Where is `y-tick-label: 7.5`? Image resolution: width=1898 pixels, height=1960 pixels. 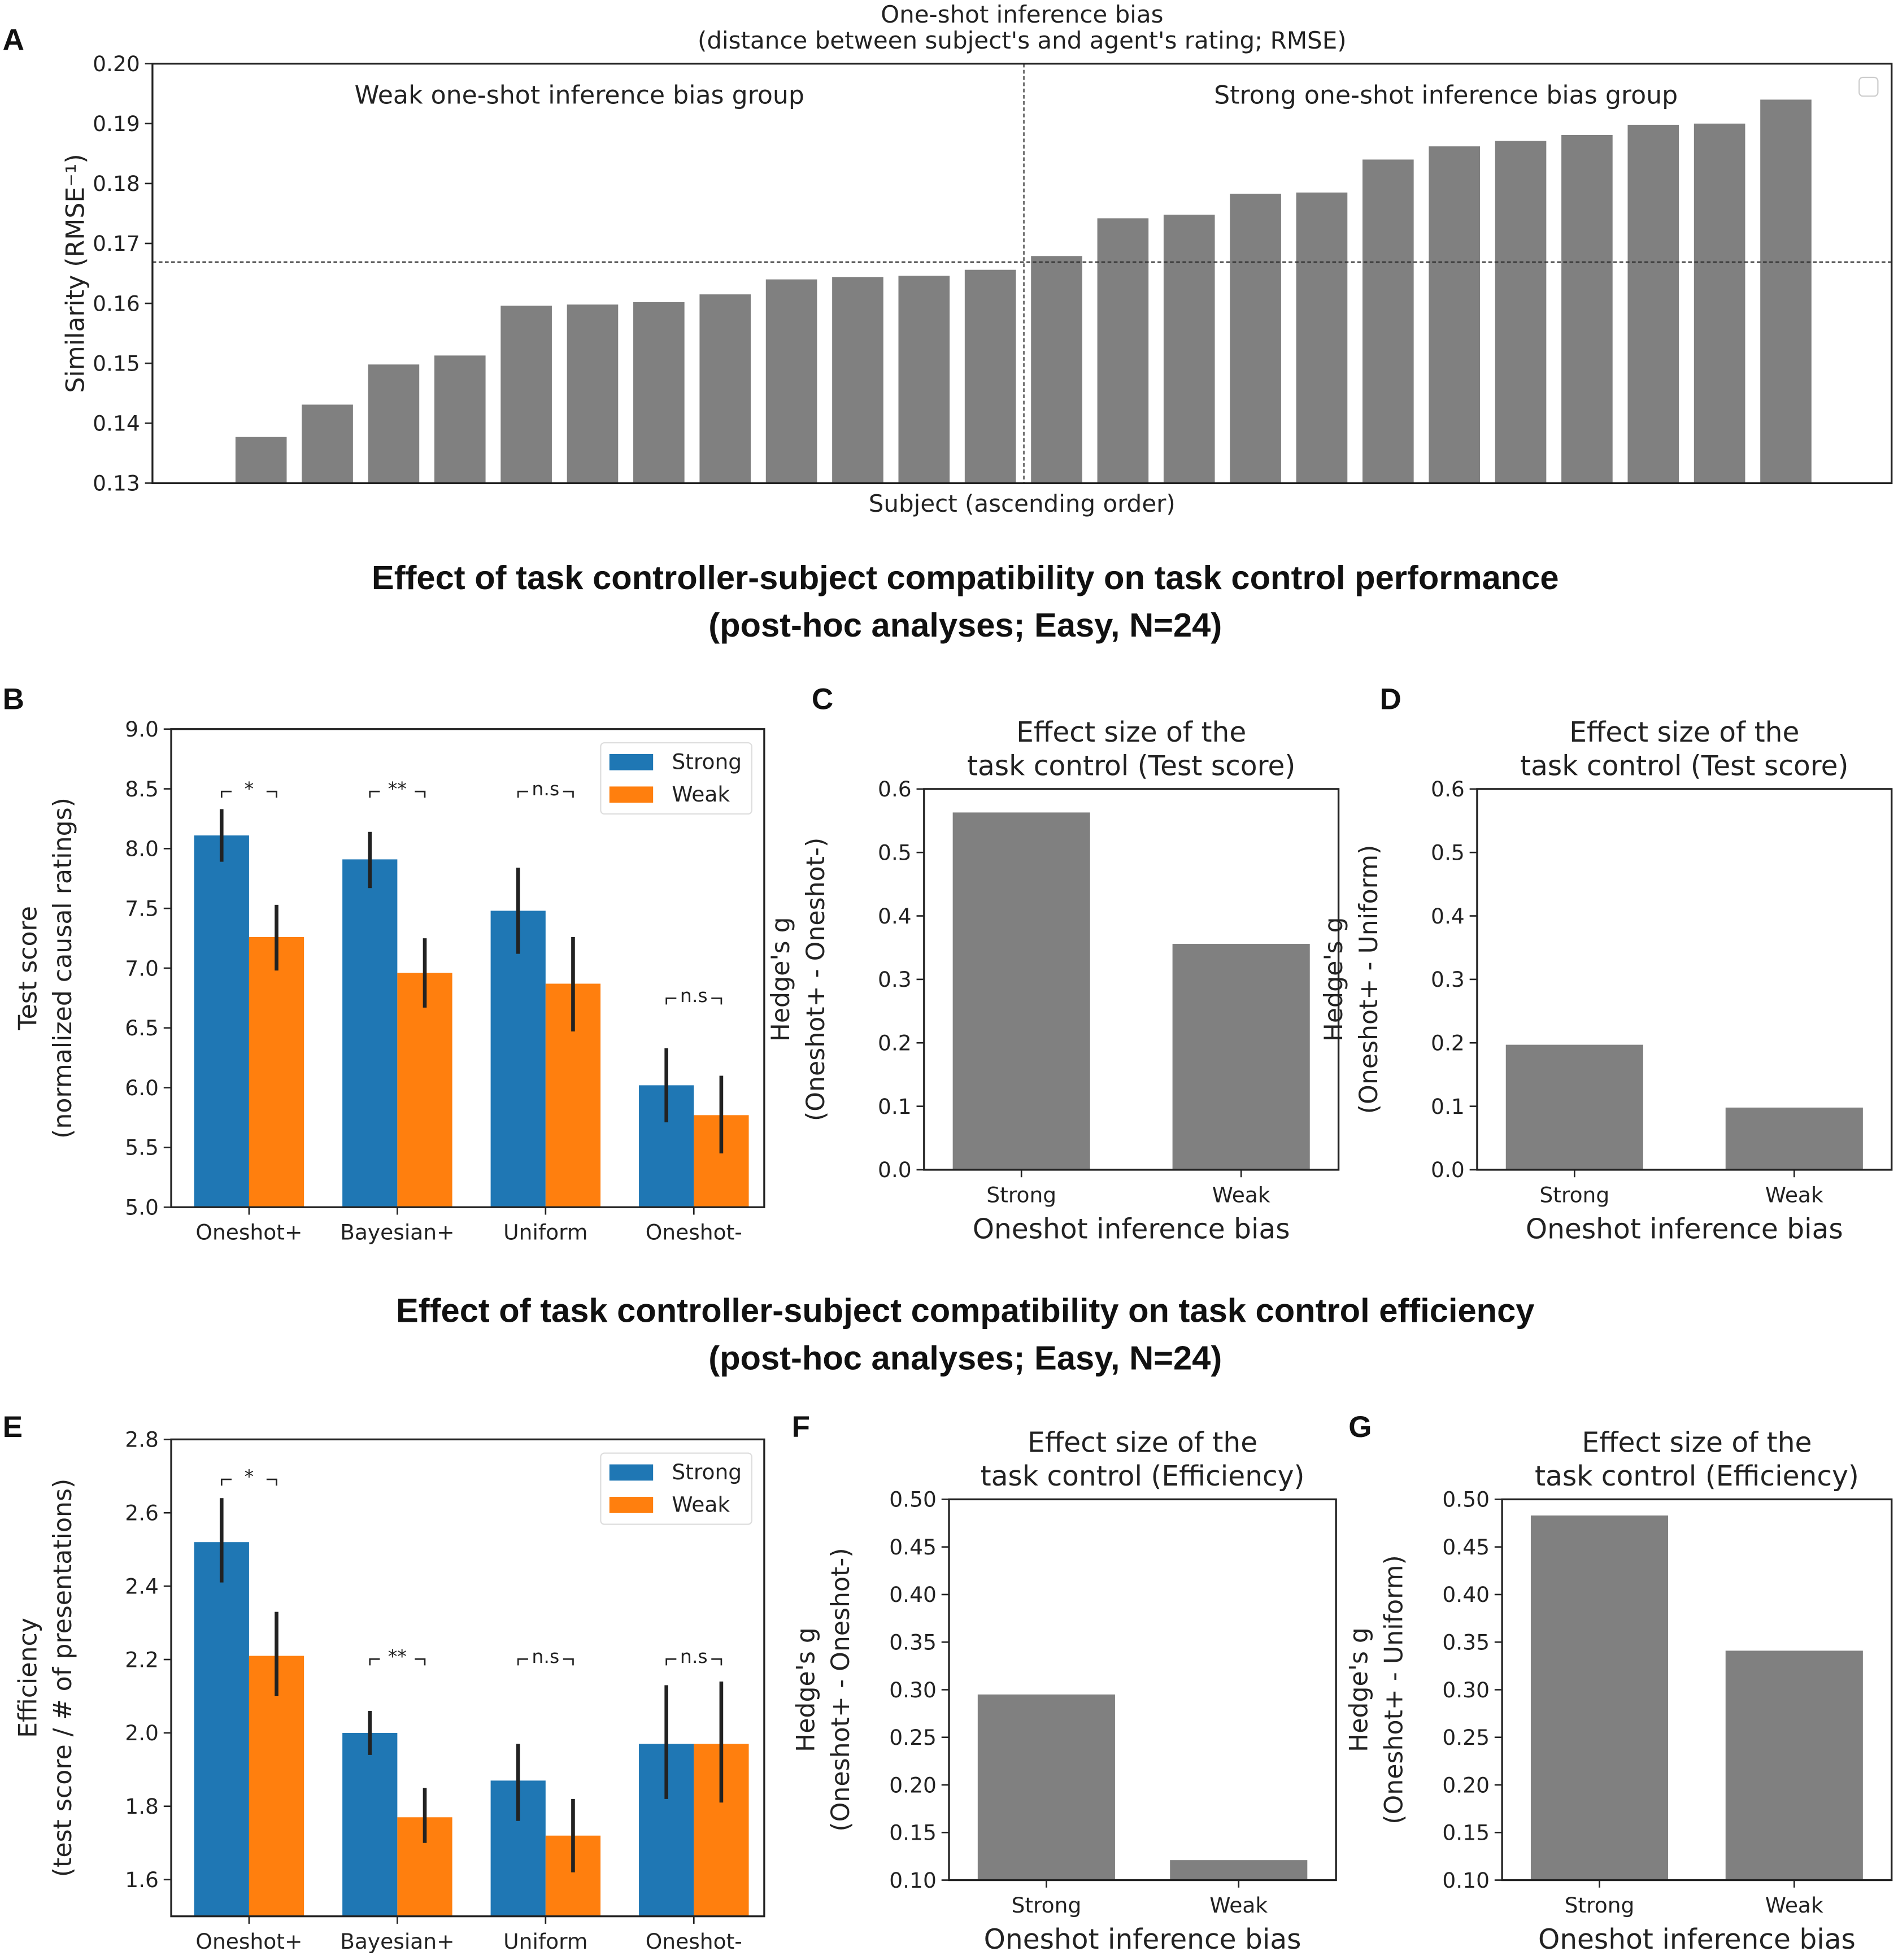 y-tick-label: 7.5 is located at coordinates (142, 908).